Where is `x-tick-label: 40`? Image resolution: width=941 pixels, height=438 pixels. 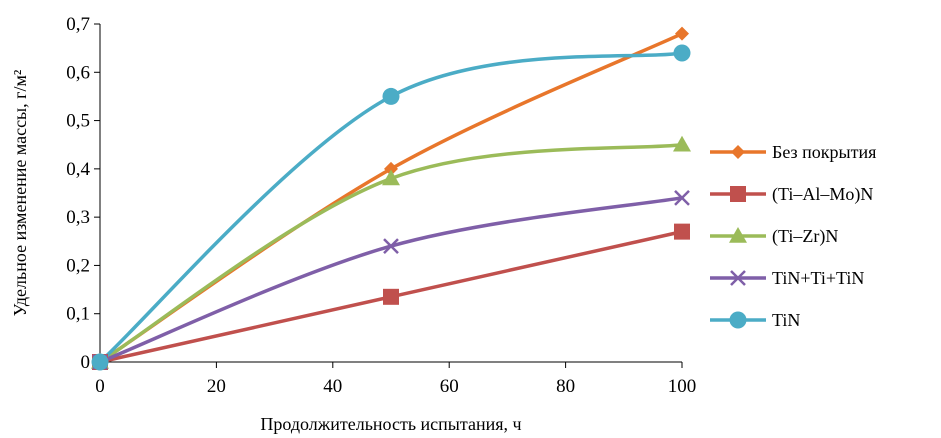 x-tick-label: 40 is located at coordinates (332, 386).